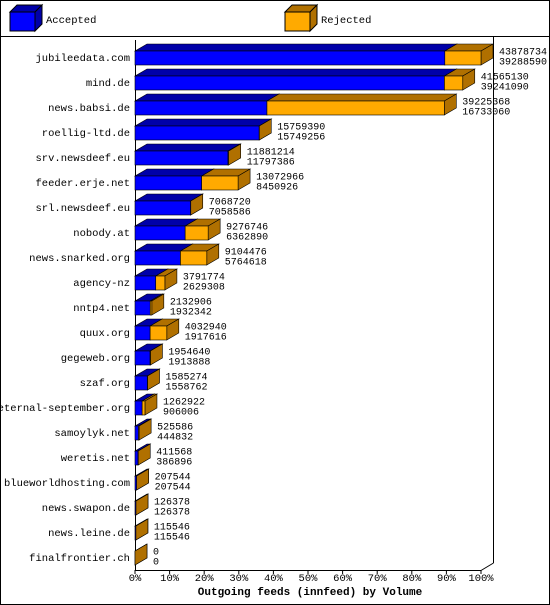  What do you see at coordinates (172, 503) in the screenshot?
I see `total-label: 126378` at bounding box center [172, 503].